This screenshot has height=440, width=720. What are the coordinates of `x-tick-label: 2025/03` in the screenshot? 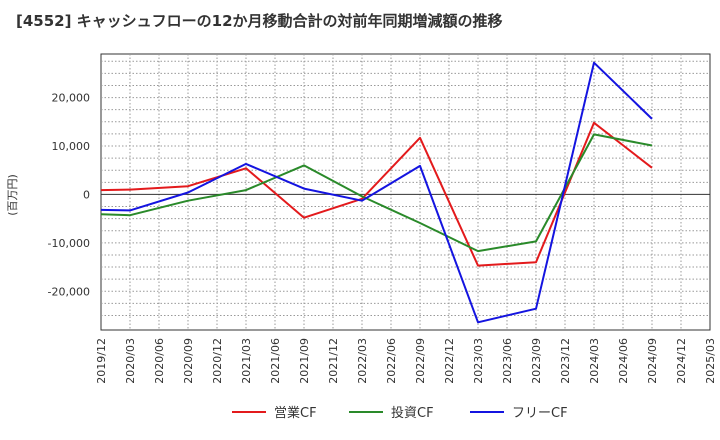 It's located at (710, 361).